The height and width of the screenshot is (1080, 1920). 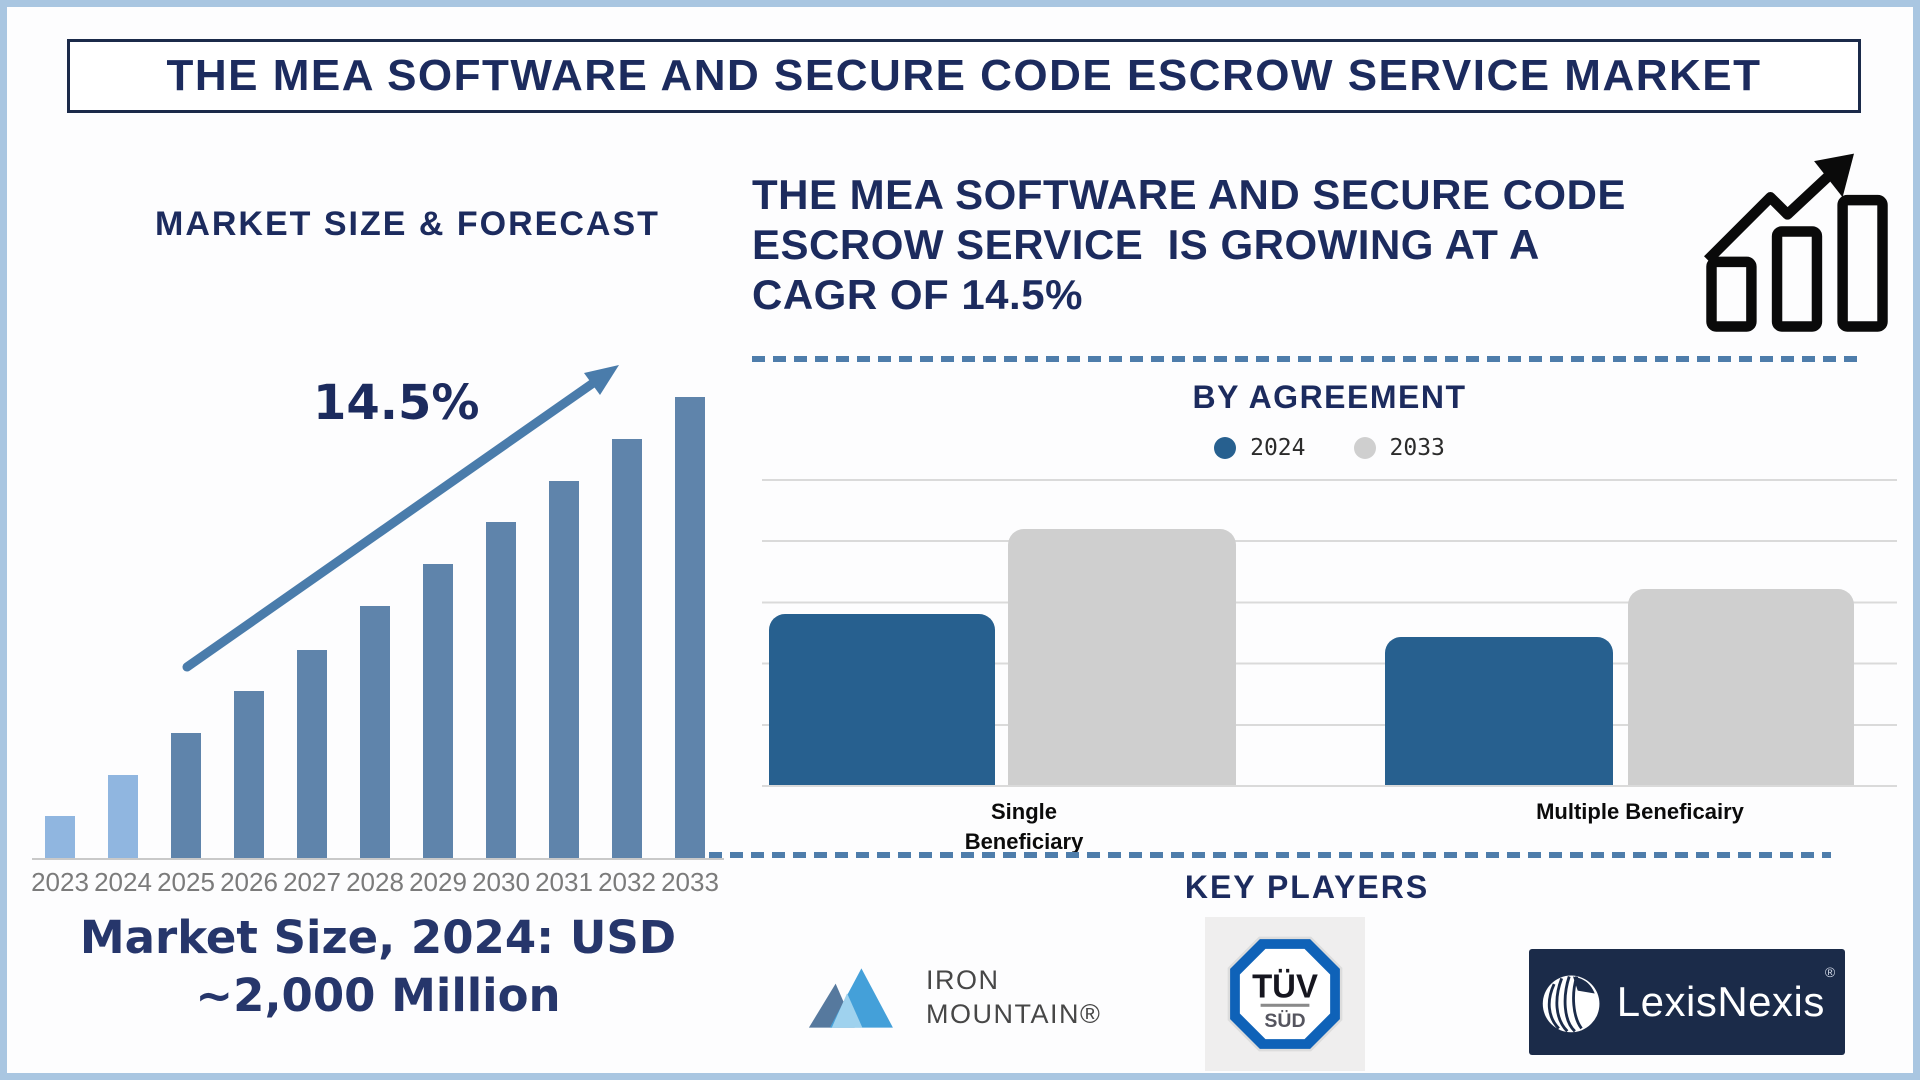 I want to click on registered-mark: ®, so click(x=1830, y=972).